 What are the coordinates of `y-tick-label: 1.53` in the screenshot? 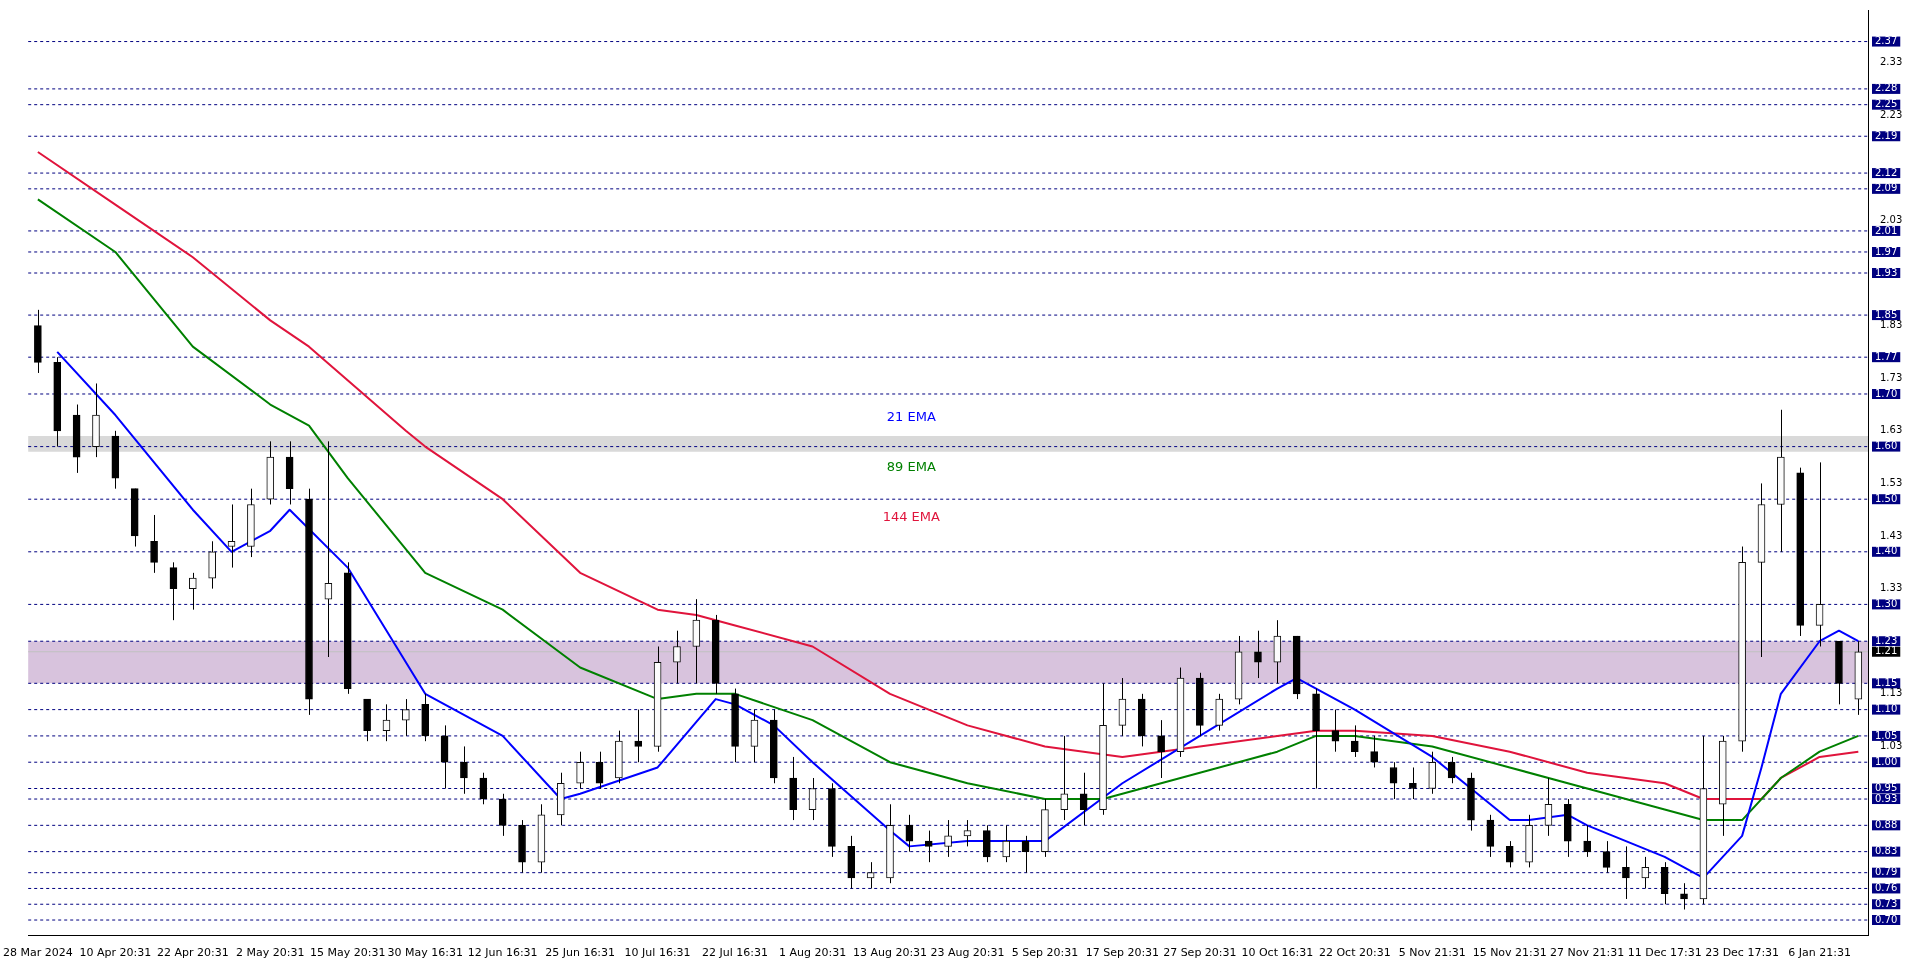 It's located at (1891, 483).